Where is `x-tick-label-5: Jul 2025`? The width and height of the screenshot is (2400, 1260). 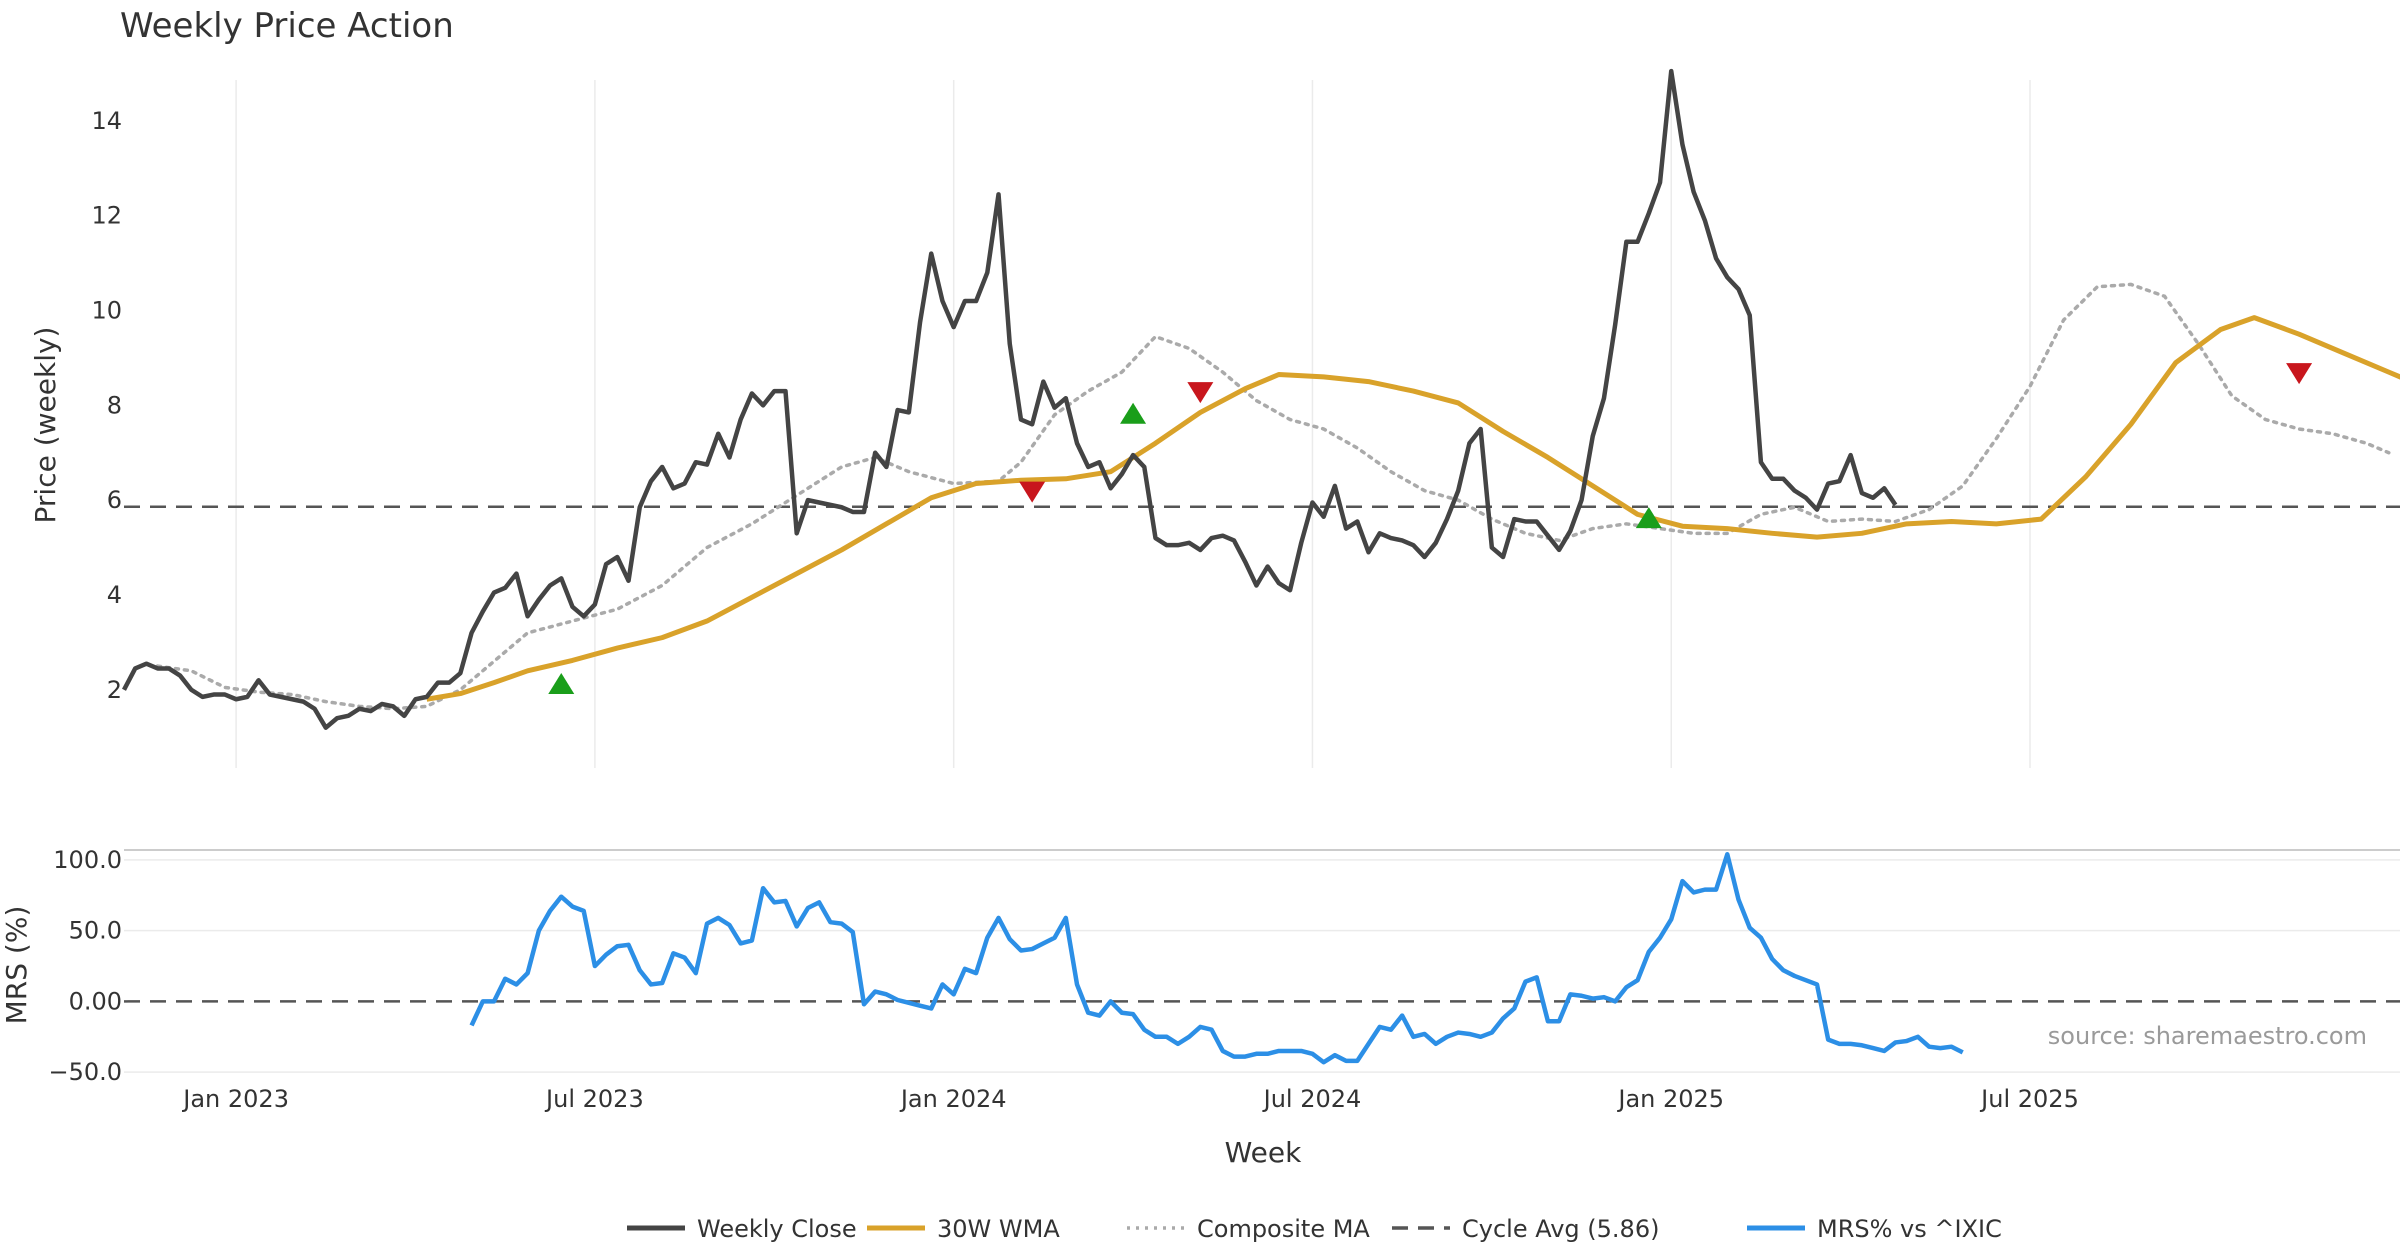 x-tick-label-5: Jul 2025 is located at coordinates (2029, 1099).